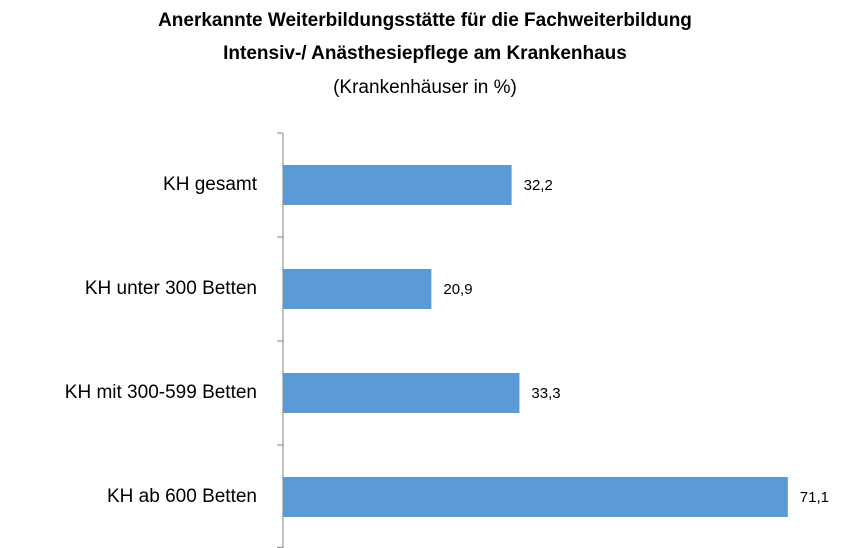 This screenshot has width=850, height=548. I want to click on chart-subtitle: (Krankenhäuser in %), so click(425, 87).